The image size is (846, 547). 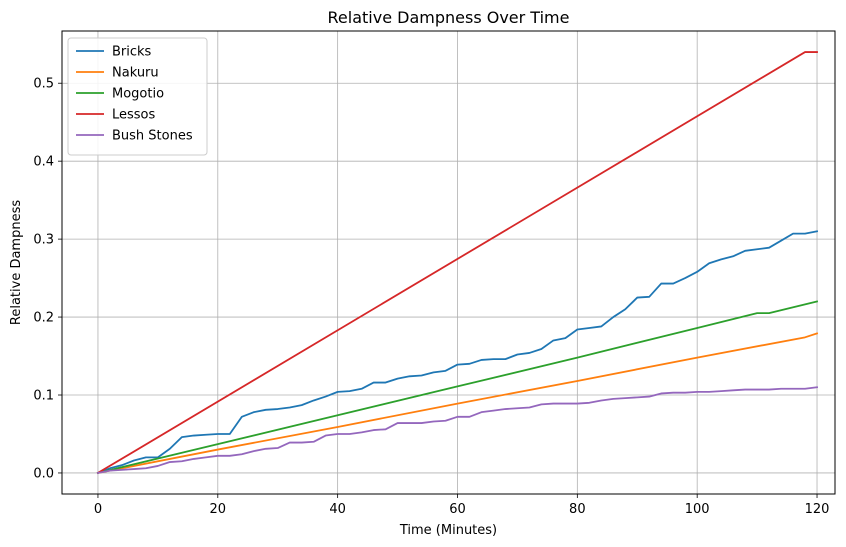 I want to click on x-tick-label: 0, so click(x=98, y=509).